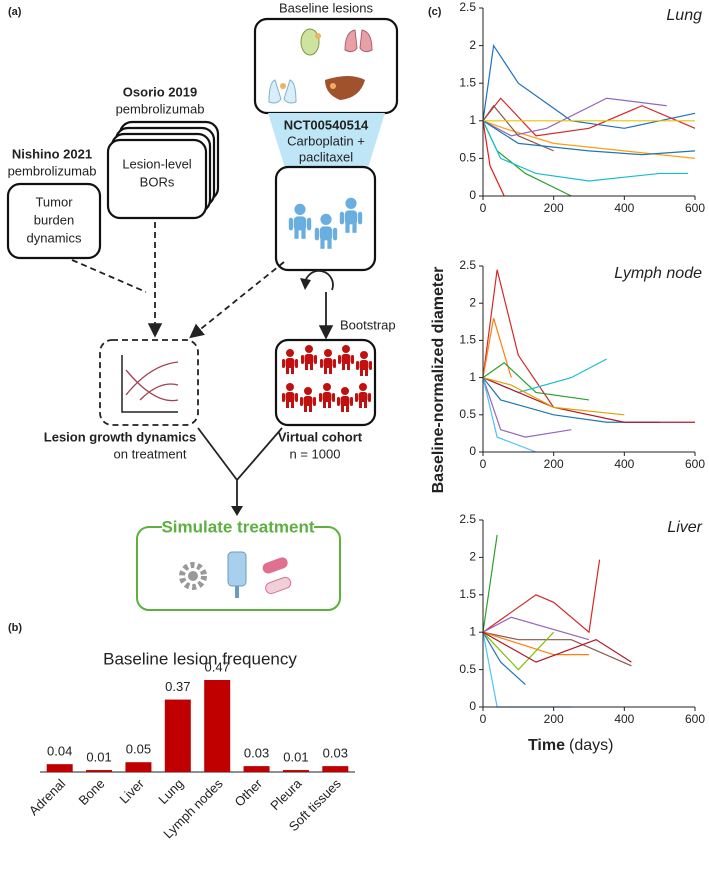 The width and height of the screenshot is (709, 895). I want to click on x-tick-label: Lung, so click(170, 791).